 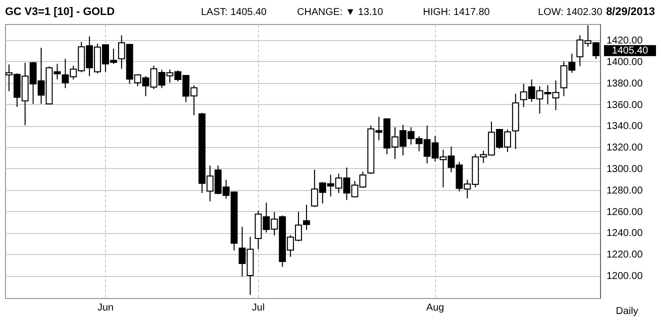 What do you see at coordinates (625, 41) in the screenshot?
I see `y-tick-label: 1420.00` at bounding box center [625, 41].